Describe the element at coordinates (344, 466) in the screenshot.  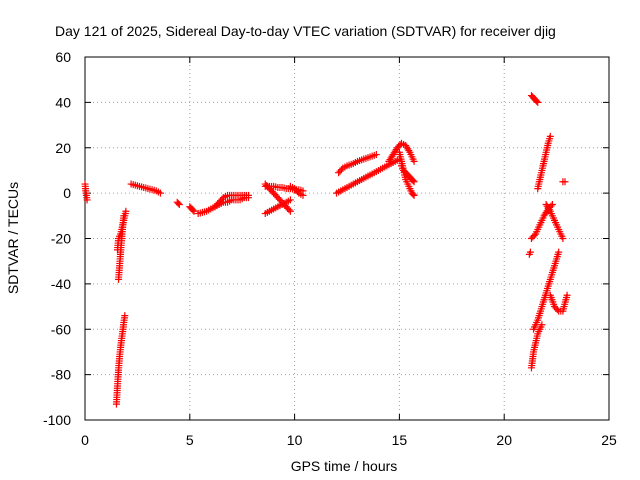
I see `x-axis-label: GPS time / hours` at that location.